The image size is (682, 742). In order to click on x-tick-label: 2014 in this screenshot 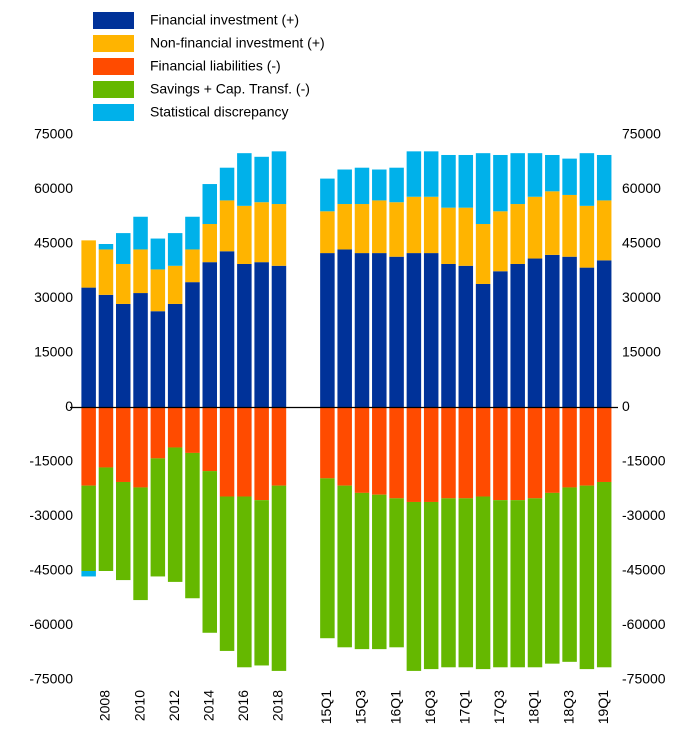, I will do `click(208, 705)`.